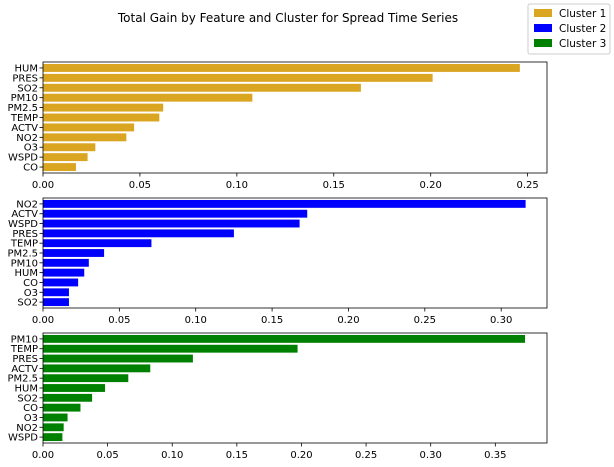  I want to click on legend-label: Cluster 2, so click(582, 29).